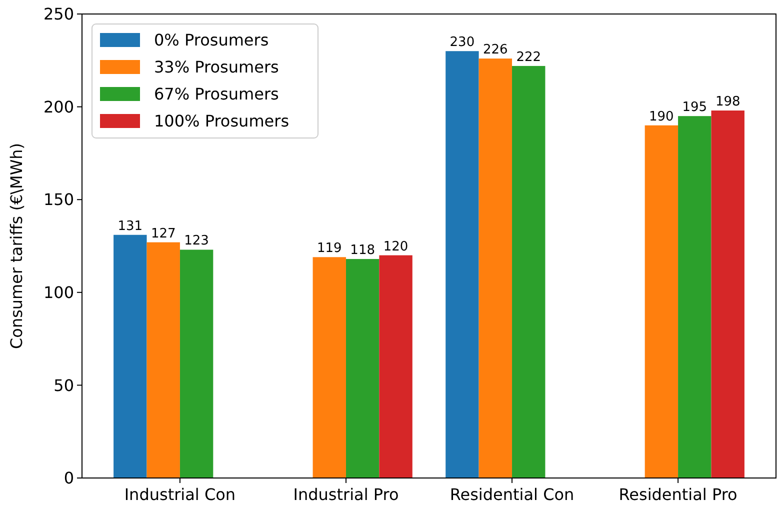 The image size is (778, 509). I want to click on y-axis-title: Consumer tariffs (€\MWh), so click(16, 246).